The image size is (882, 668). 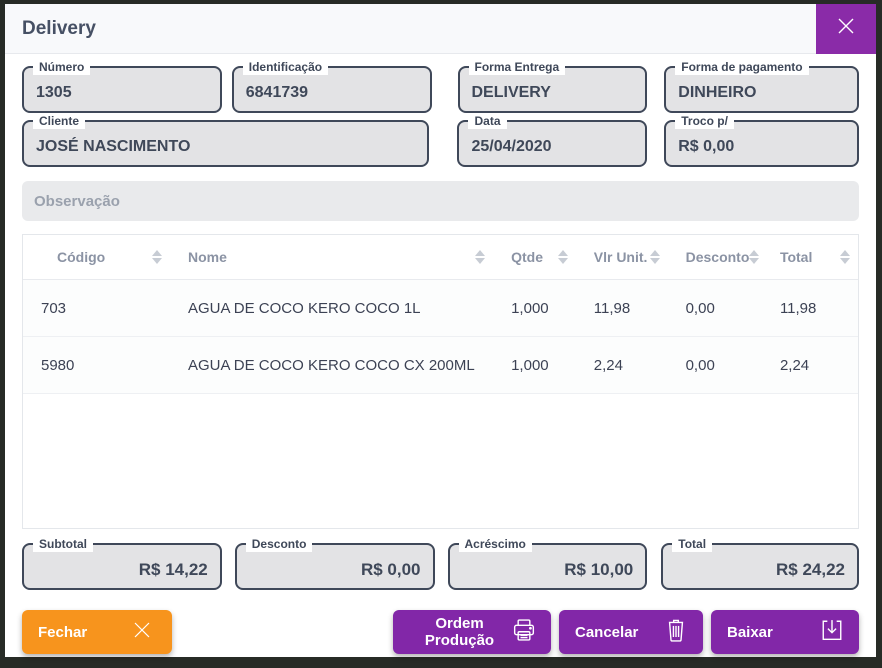 I want to click on subtotal-label: Subtotal, so click(x=63, y=544).